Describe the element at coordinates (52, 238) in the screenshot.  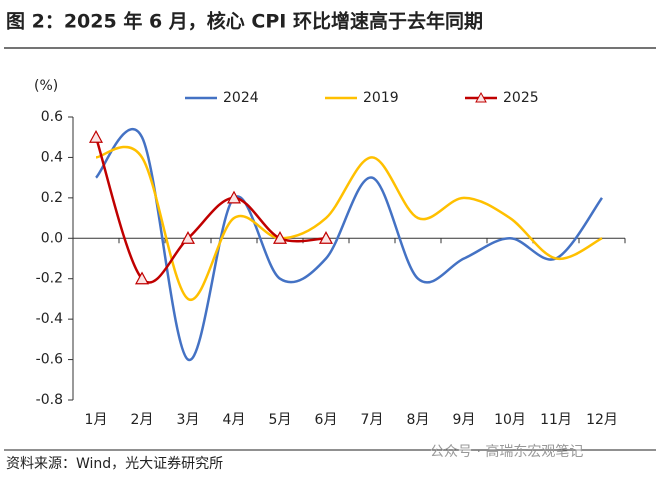
I see `y-tick-label: 0.0` at that location.